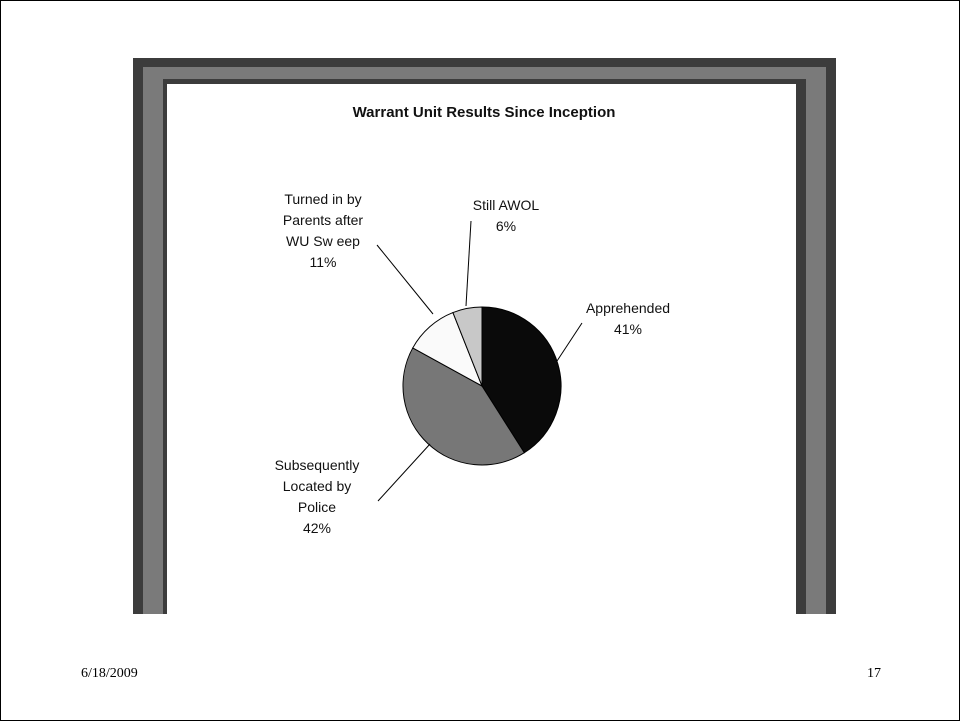  Describe the element at coordinates (317, 528) in the screenshot. I see `slice-label-line: 42%` at that location.